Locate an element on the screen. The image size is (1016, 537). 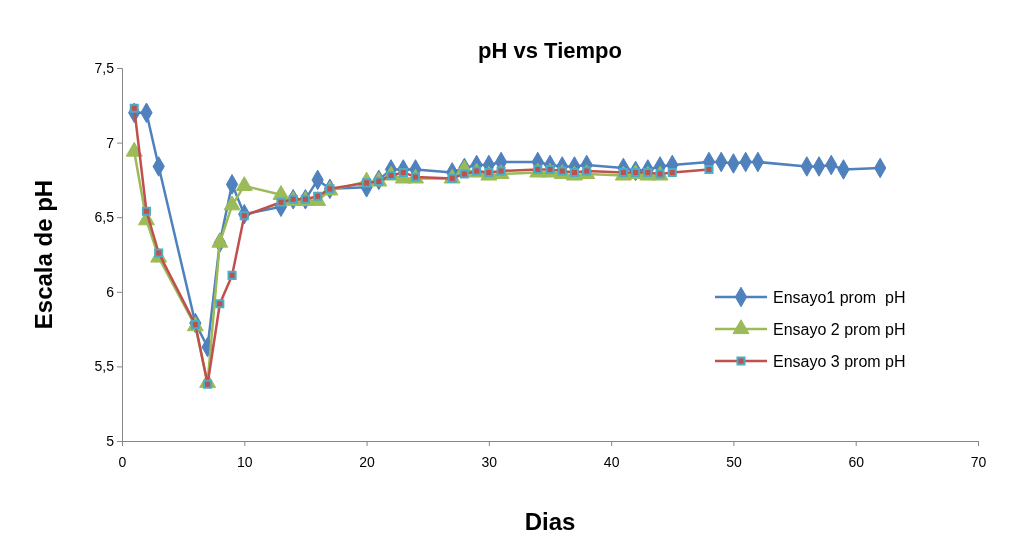
x-tick-label: 30 is located at coordinates (489, 462).